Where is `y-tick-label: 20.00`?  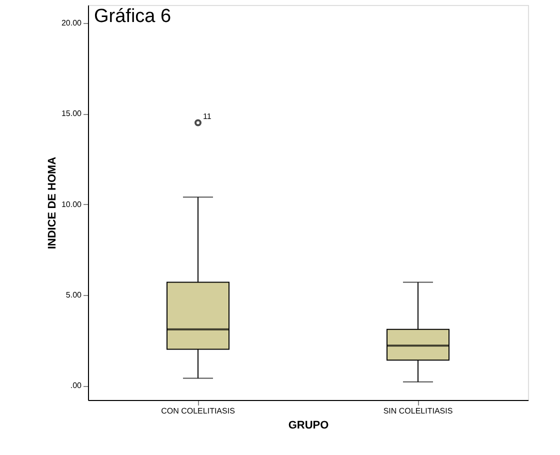
y-tick-label: 20.00 is located at coordinates (71, 23).